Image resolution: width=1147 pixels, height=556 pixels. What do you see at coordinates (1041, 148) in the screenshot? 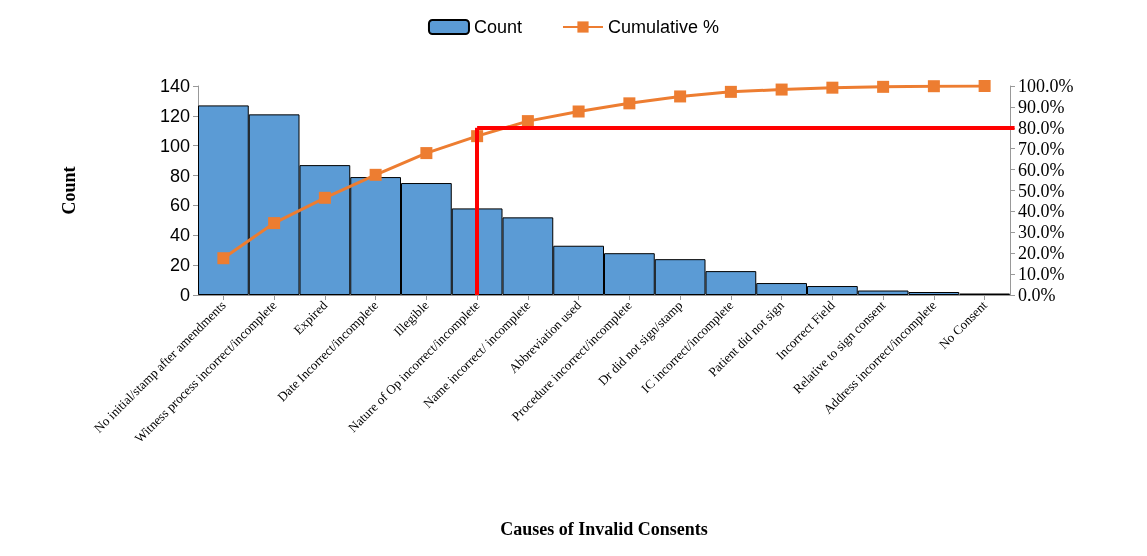
I see `y2-tick-label: 70.0%` at bounding box center [1041, 148].